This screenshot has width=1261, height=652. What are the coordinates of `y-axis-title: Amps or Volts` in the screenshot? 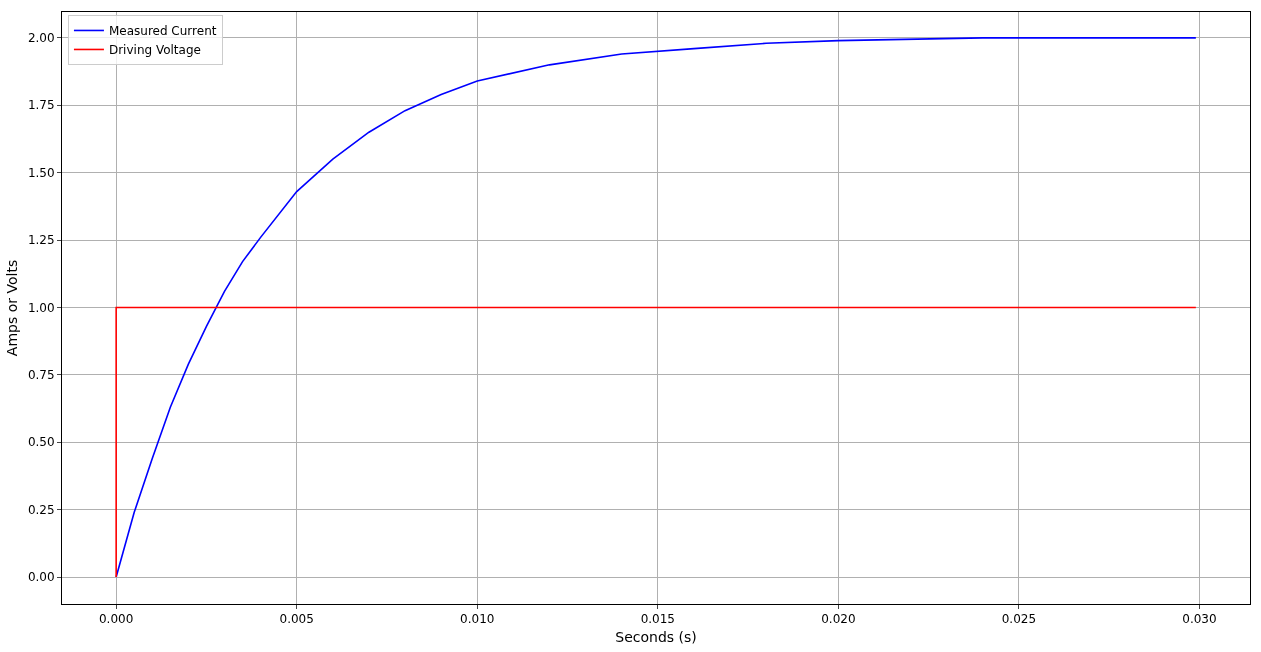 It's located at (12, 308).